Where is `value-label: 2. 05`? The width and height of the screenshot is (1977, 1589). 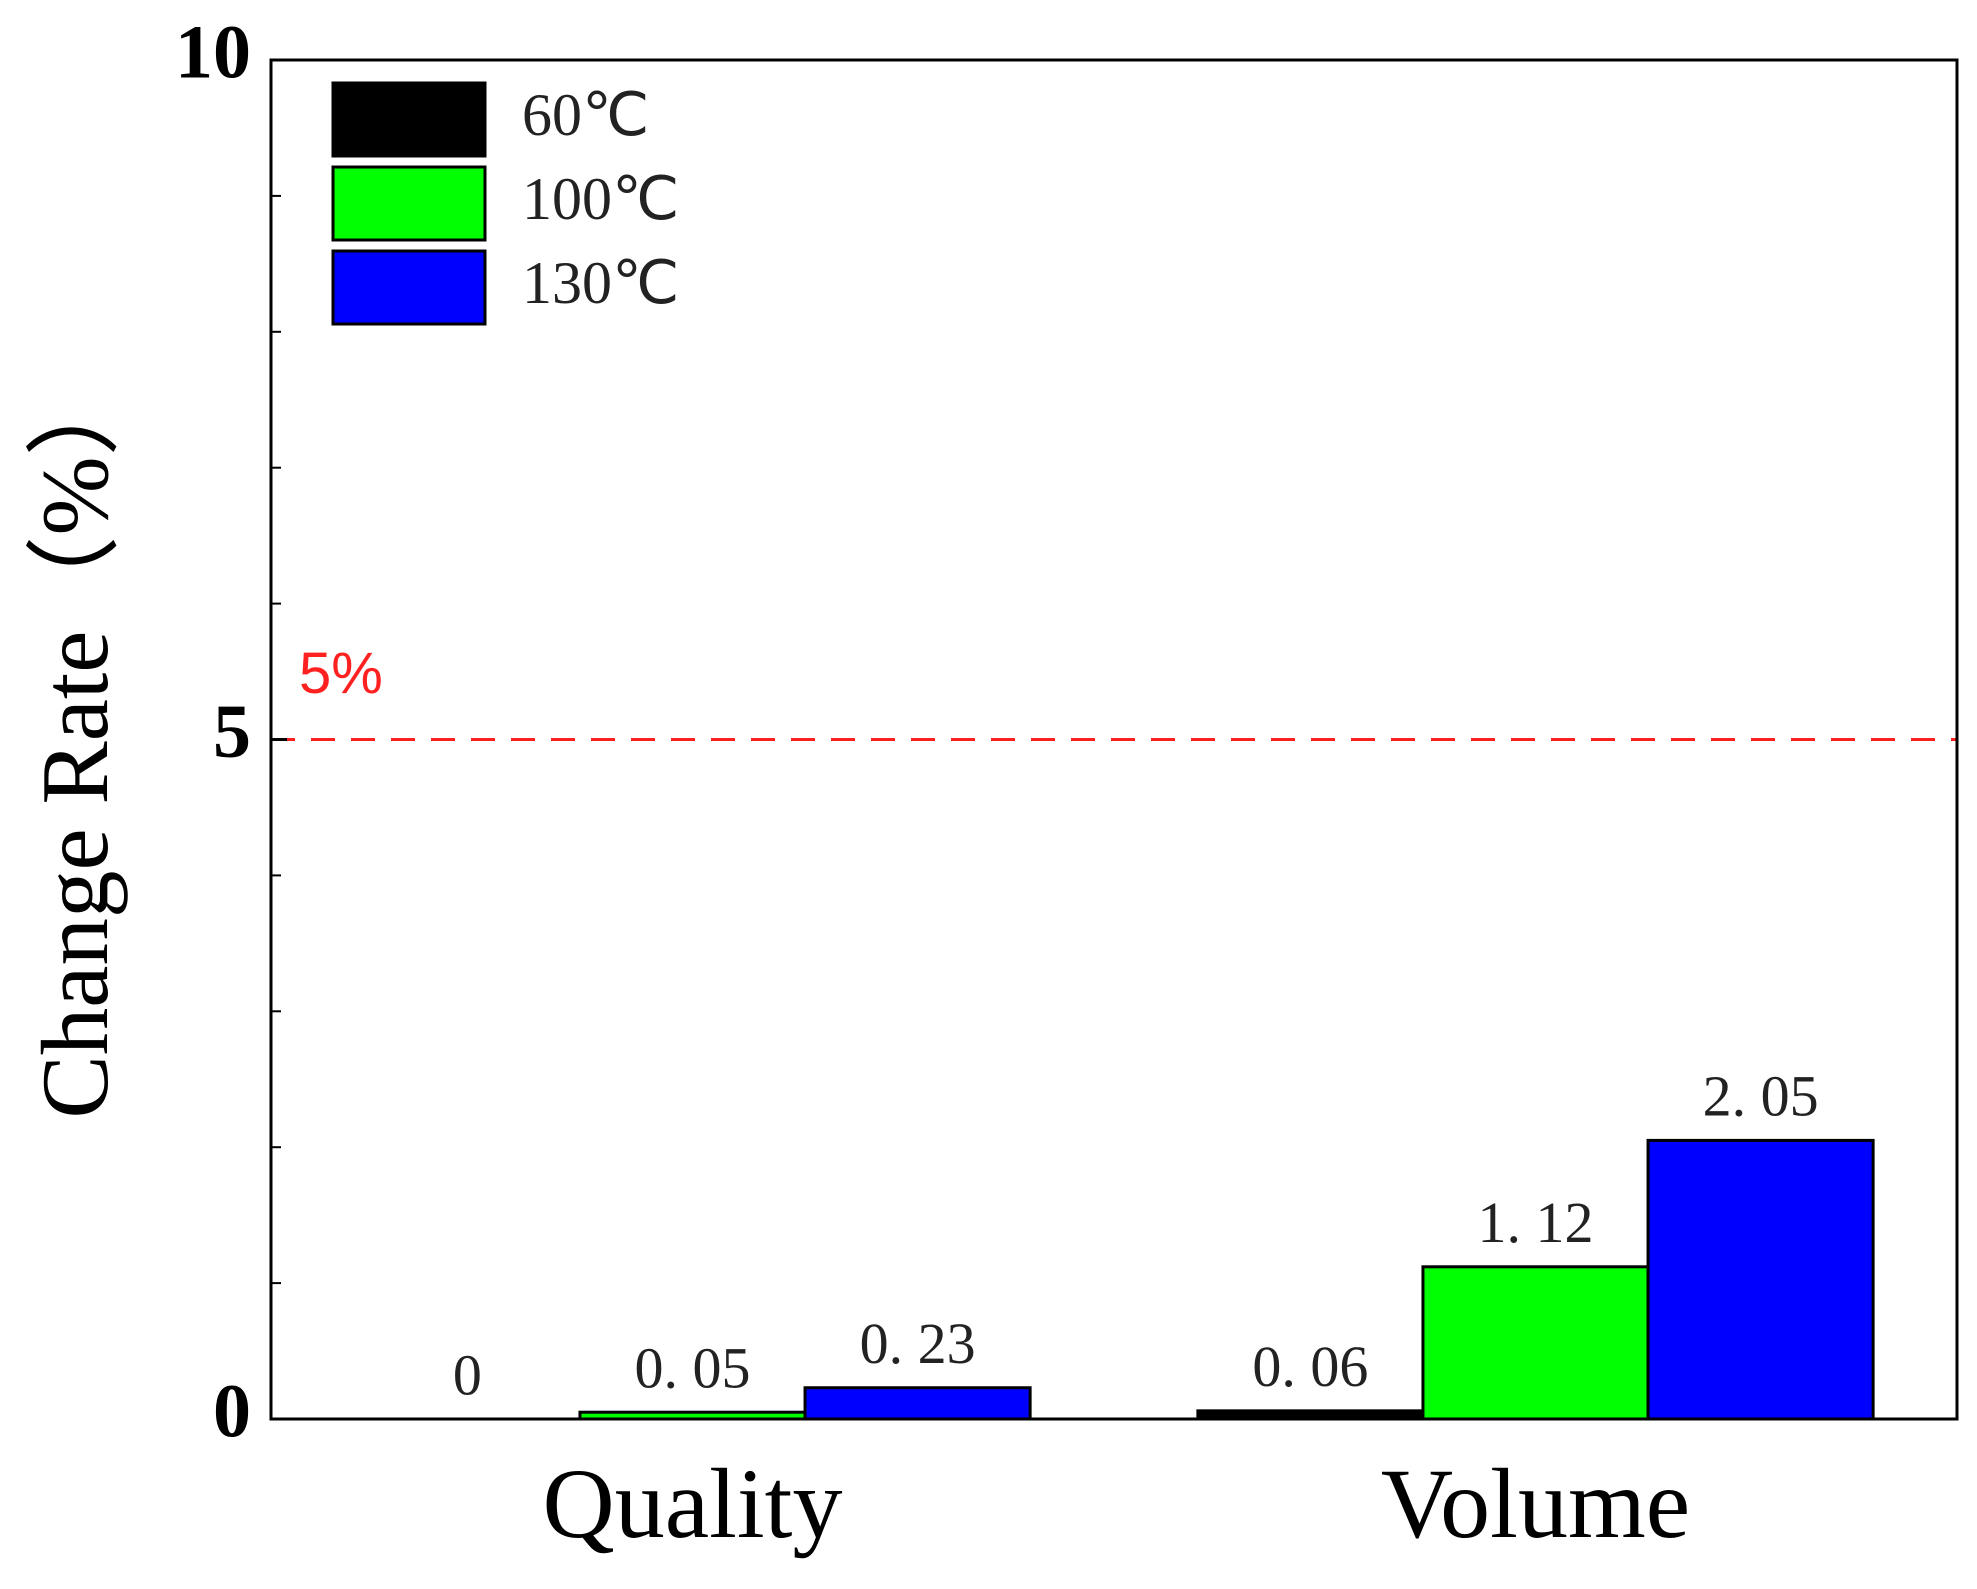
value-label: 2. 05 is located at coordinates (1761, 1096).